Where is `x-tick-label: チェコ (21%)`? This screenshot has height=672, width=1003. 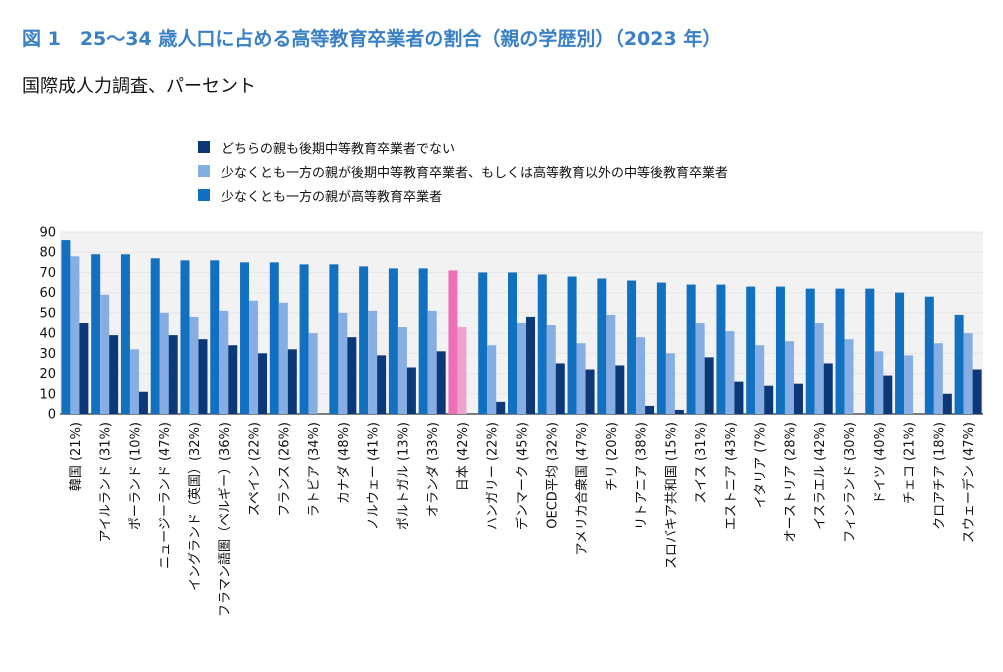
x-tick-label: チェコ (21%) is located at coordinates (910, 463).